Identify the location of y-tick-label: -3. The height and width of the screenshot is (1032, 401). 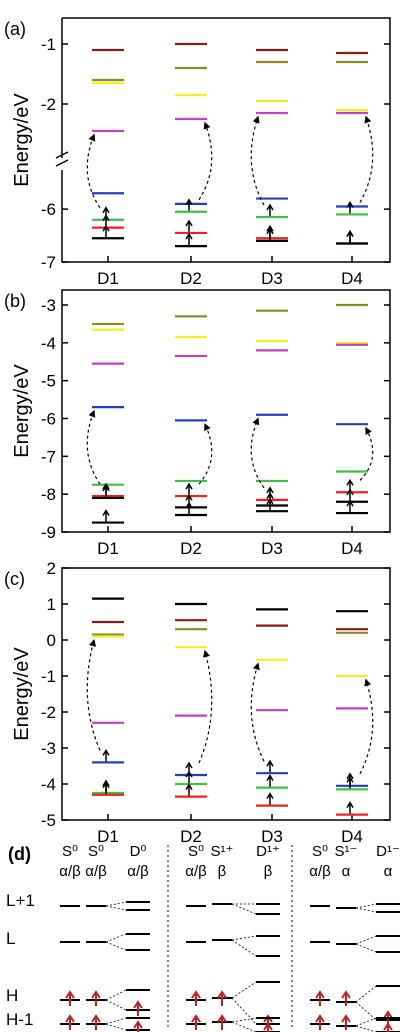
(48, 748).